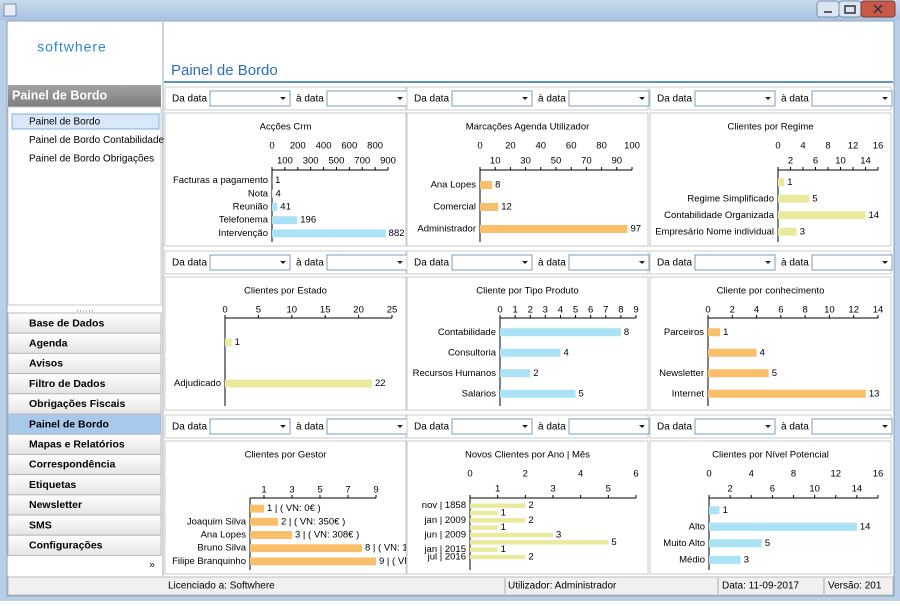  What do you see at coordinates (855, 586) in the screenshot?
I see `status-text: Versão: 201` at bounding box center [855, 586].